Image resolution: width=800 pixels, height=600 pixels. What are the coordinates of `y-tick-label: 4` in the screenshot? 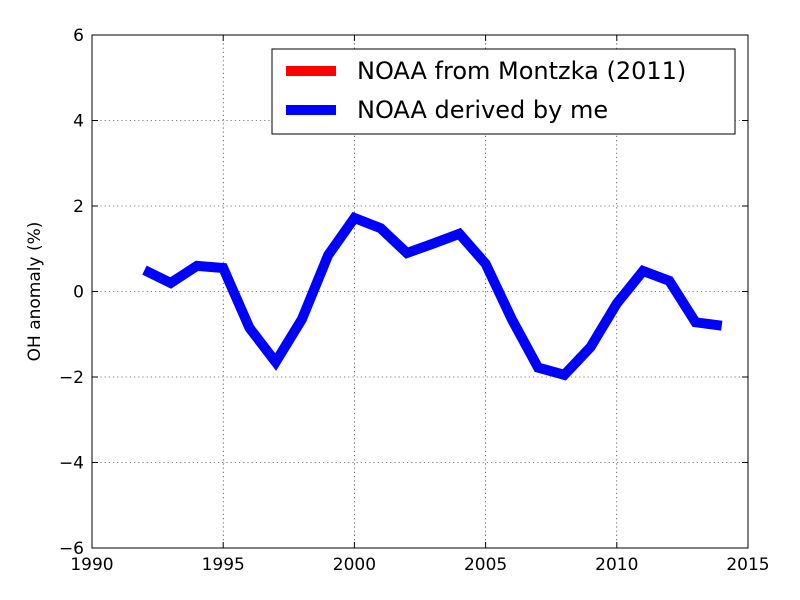 It's located at (78, 122).